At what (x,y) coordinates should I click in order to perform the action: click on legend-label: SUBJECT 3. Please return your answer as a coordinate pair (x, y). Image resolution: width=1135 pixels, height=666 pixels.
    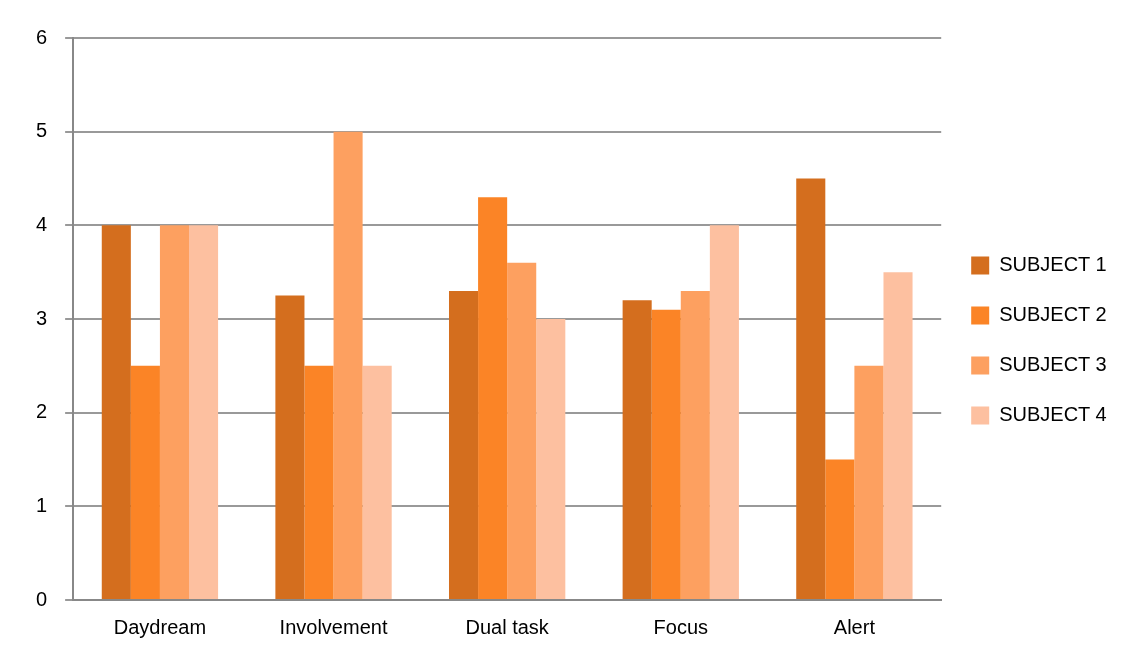
    Looking at the image, I should click on (1053, 364).